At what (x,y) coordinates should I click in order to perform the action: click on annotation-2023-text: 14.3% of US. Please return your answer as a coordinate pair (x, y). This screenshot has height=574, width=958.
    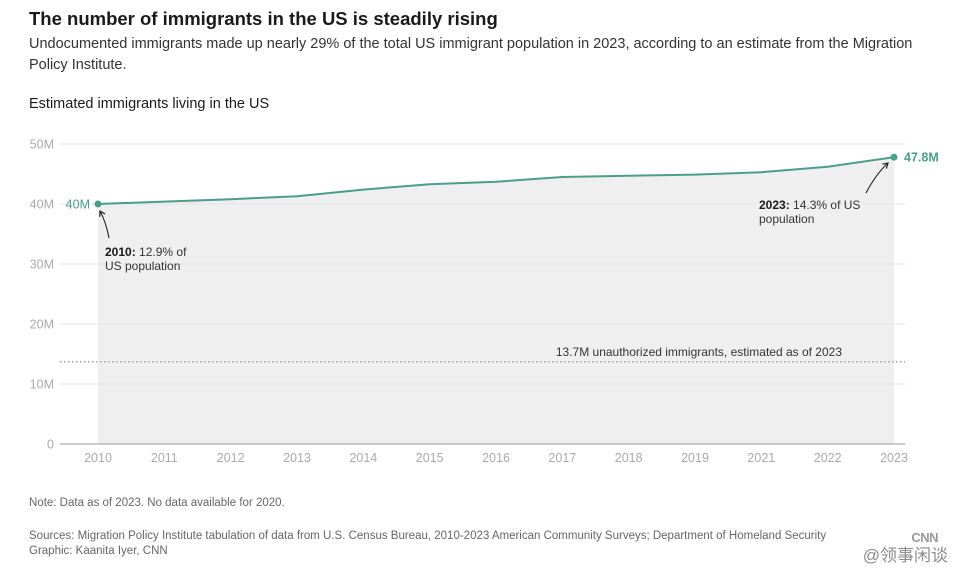
    Looking at the image, I should click on (825, 205).